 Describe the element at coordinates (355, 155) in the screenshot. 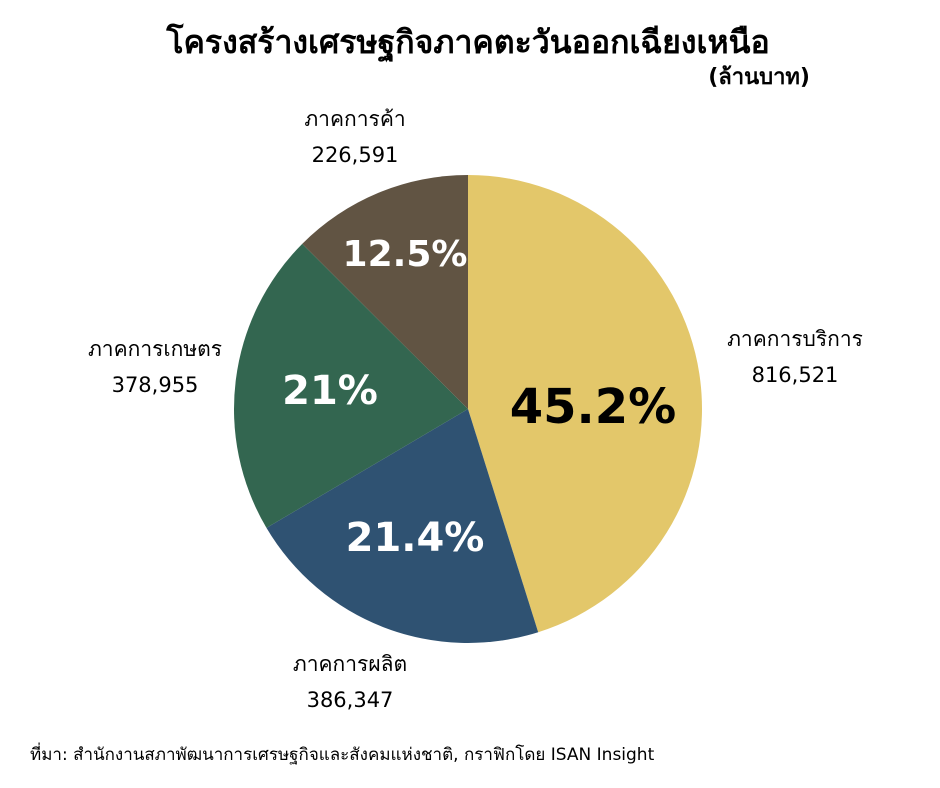

I see `value-label: 226,591` at that location.